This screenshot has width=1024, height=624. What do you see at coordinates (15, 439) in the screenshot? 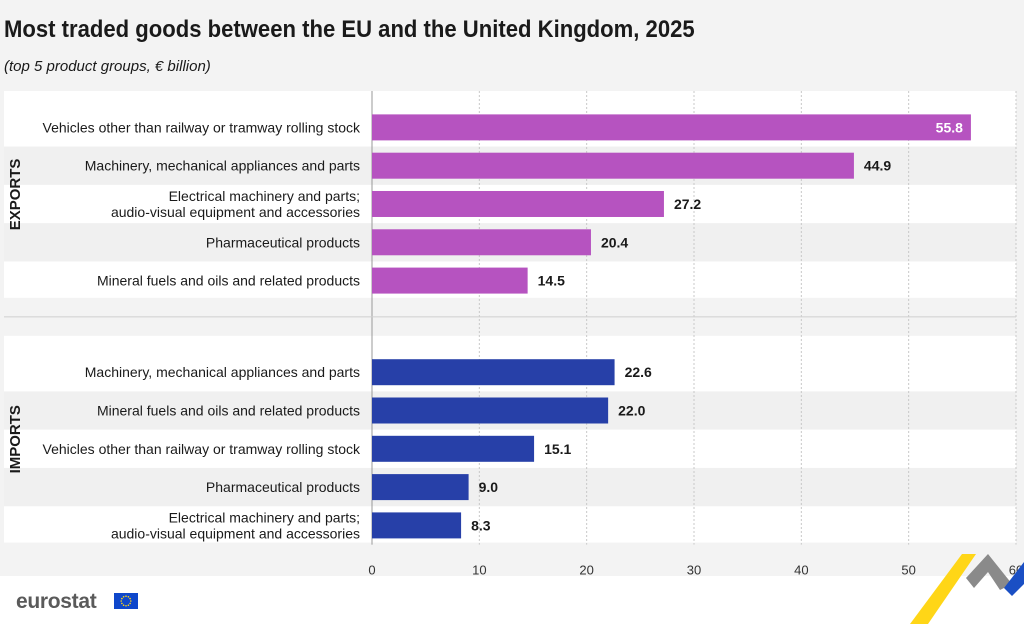
I see `group-label-imports: IMPORTS` at bounding box center [15, 439].